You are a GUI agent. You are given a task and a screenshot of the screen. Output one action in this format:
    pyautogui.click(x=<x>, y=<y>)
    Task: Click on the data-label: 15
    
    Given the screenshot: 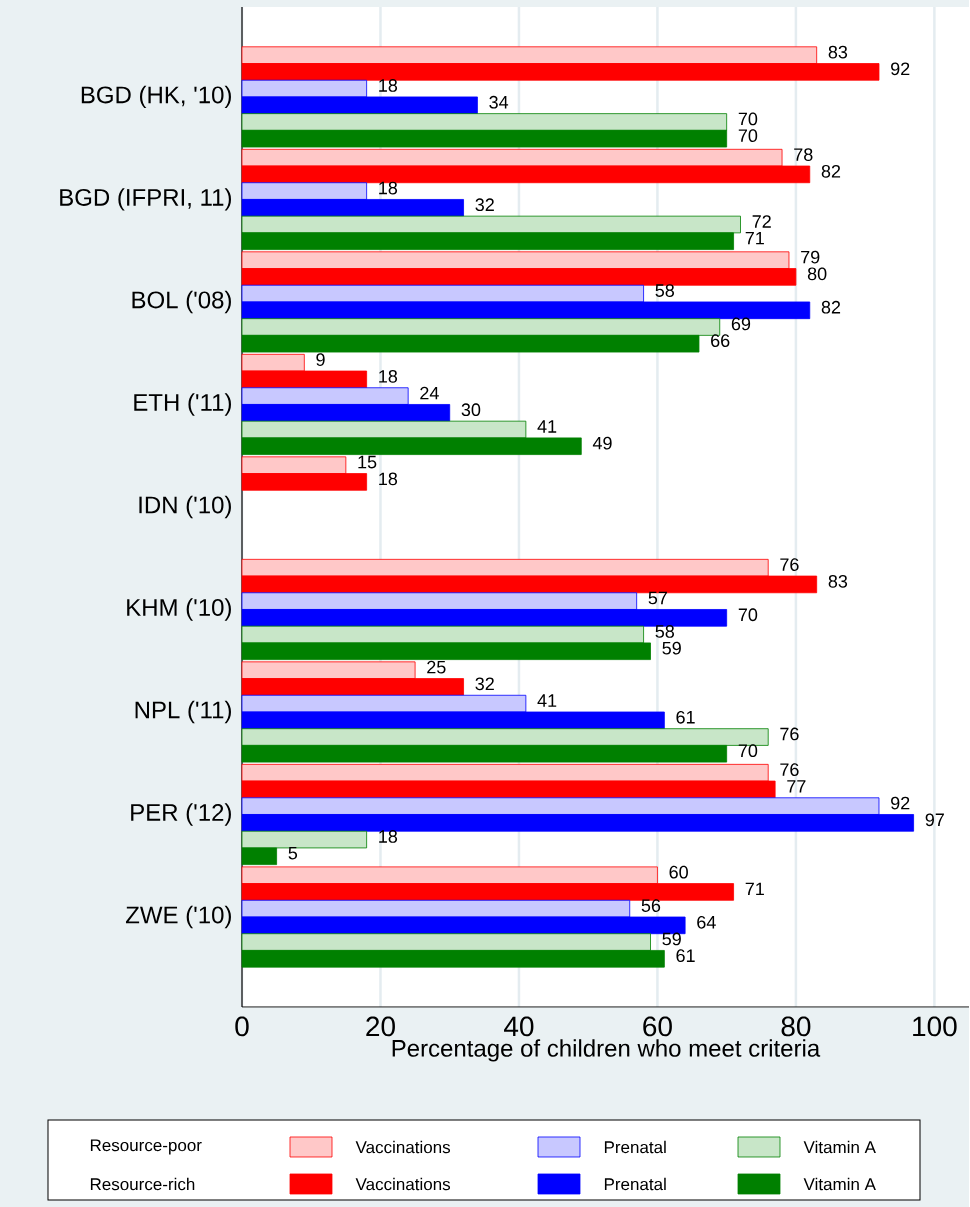 What is the action you would take?
    pyautogui.click(x=367, y=462)
    